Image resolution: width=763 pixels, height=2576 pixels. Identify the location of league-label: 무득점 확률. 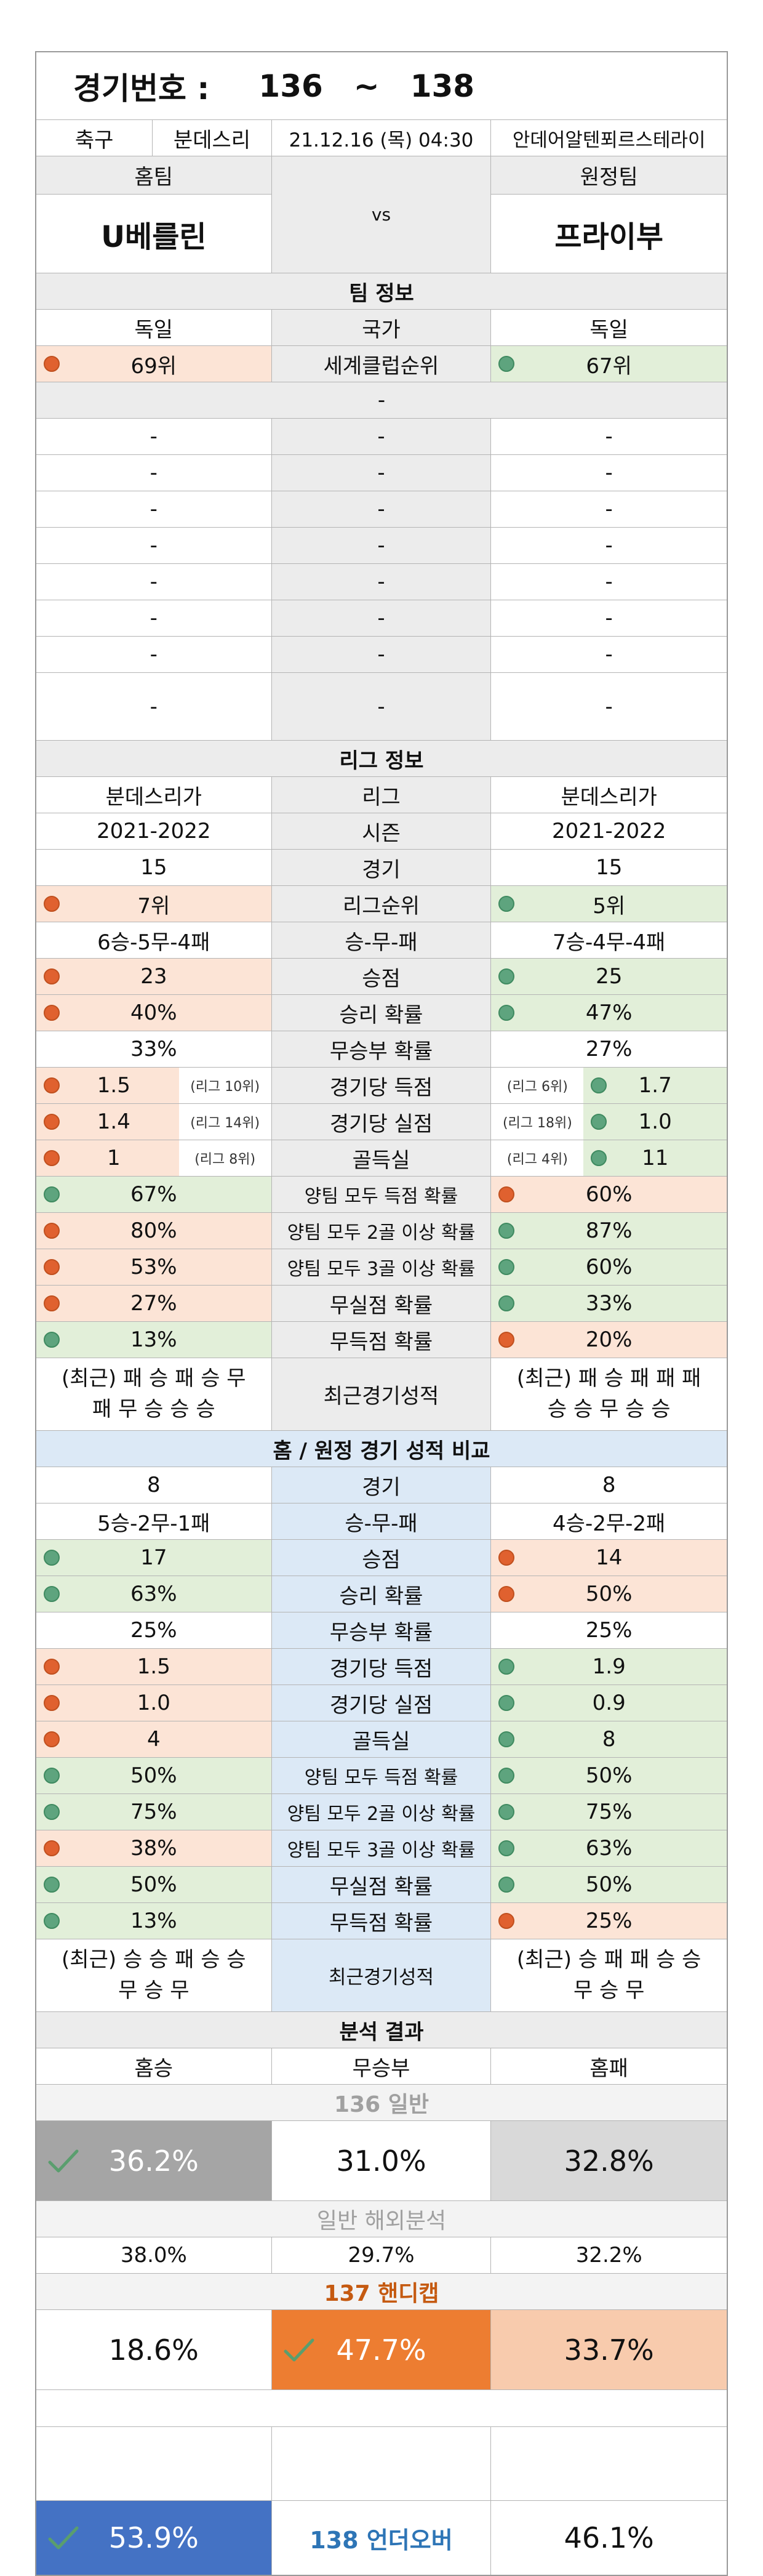
(381, 1340).